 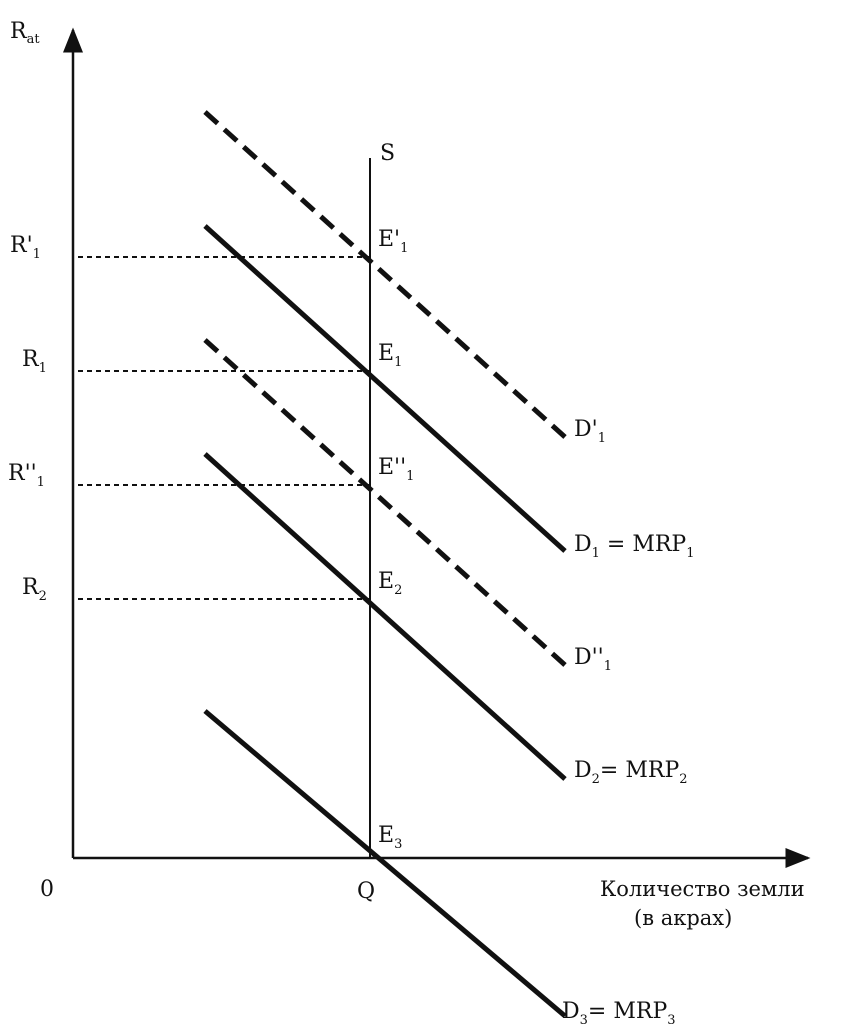 I want to click on demand-d1-prime, so click(x=385, y=274).